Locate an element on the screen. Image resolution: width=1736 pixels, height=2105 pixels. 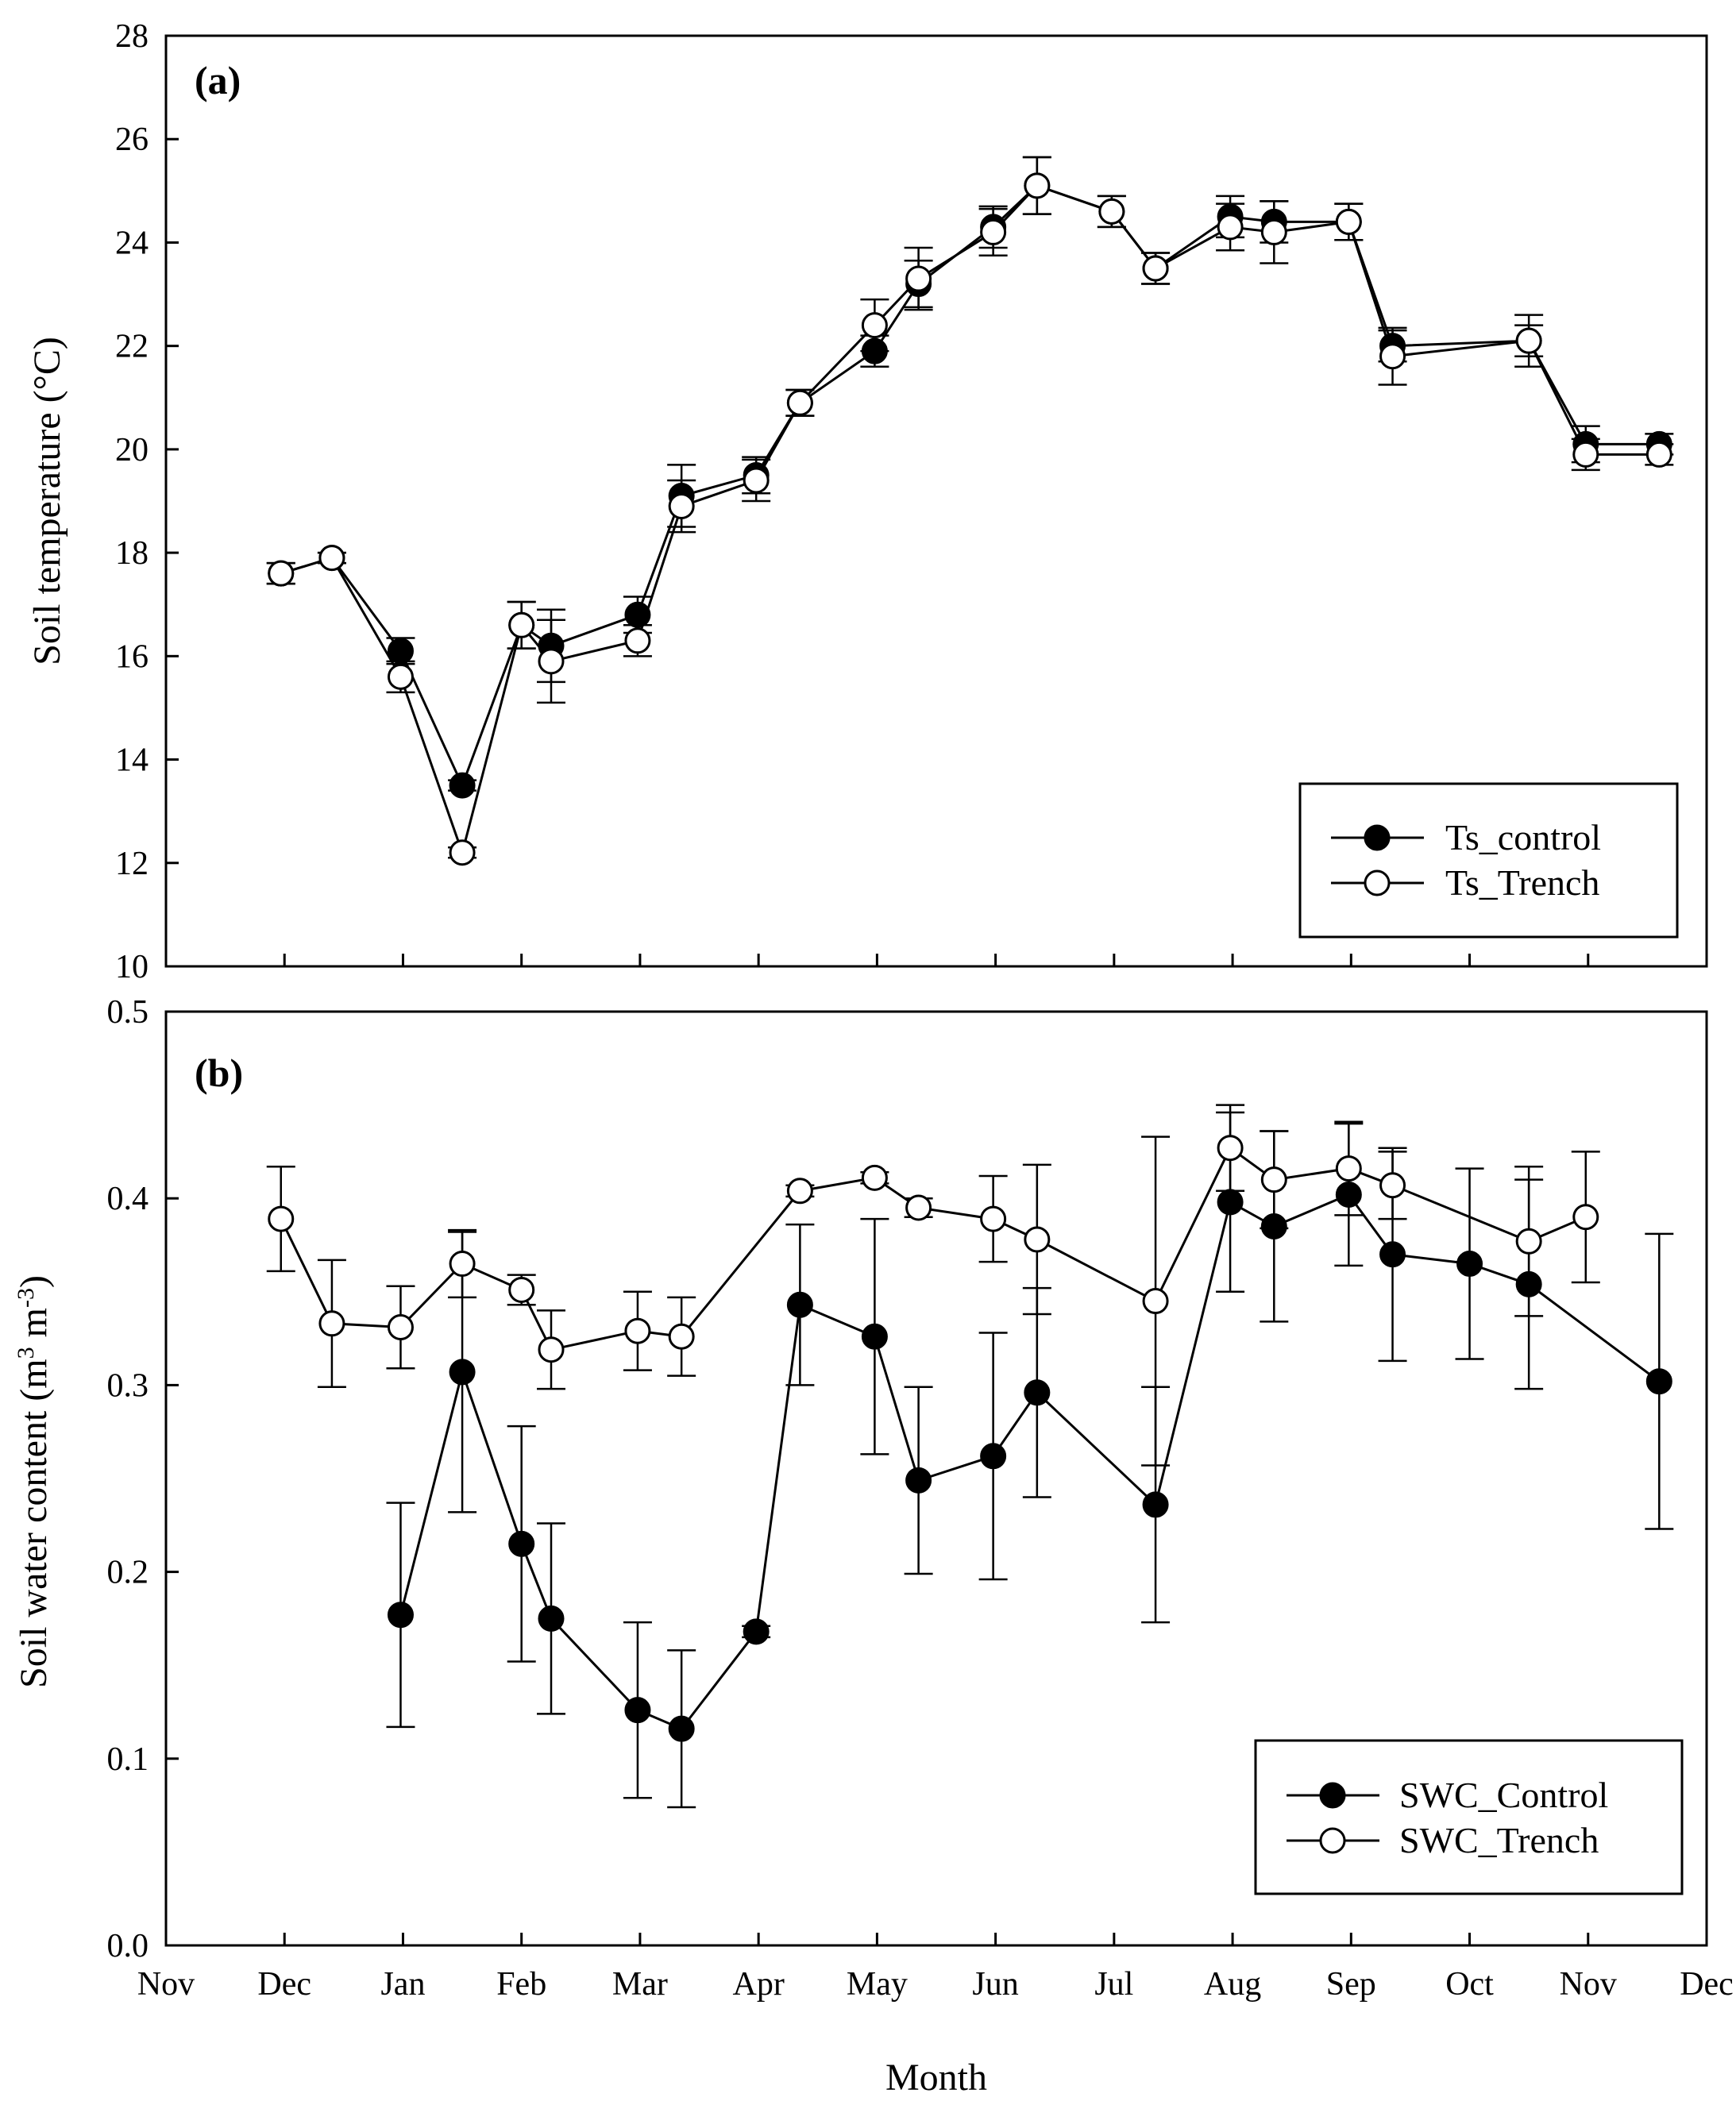
y-tick-label: 18 is located at coordinates (132, 553).